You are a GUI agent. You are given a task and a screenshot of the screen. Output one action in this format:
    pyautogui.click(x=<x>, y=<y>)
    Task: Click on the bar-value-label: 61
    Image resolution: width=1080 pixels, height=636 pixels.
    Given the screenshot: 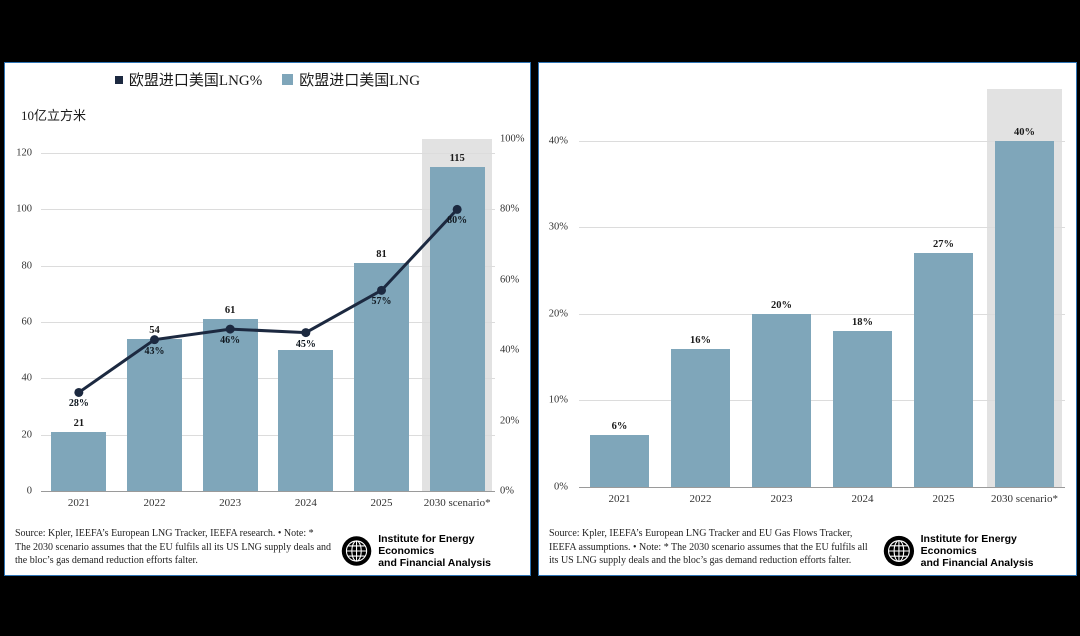 What is the action you would take?
    pyautogui.click(x=230, y=311)
    